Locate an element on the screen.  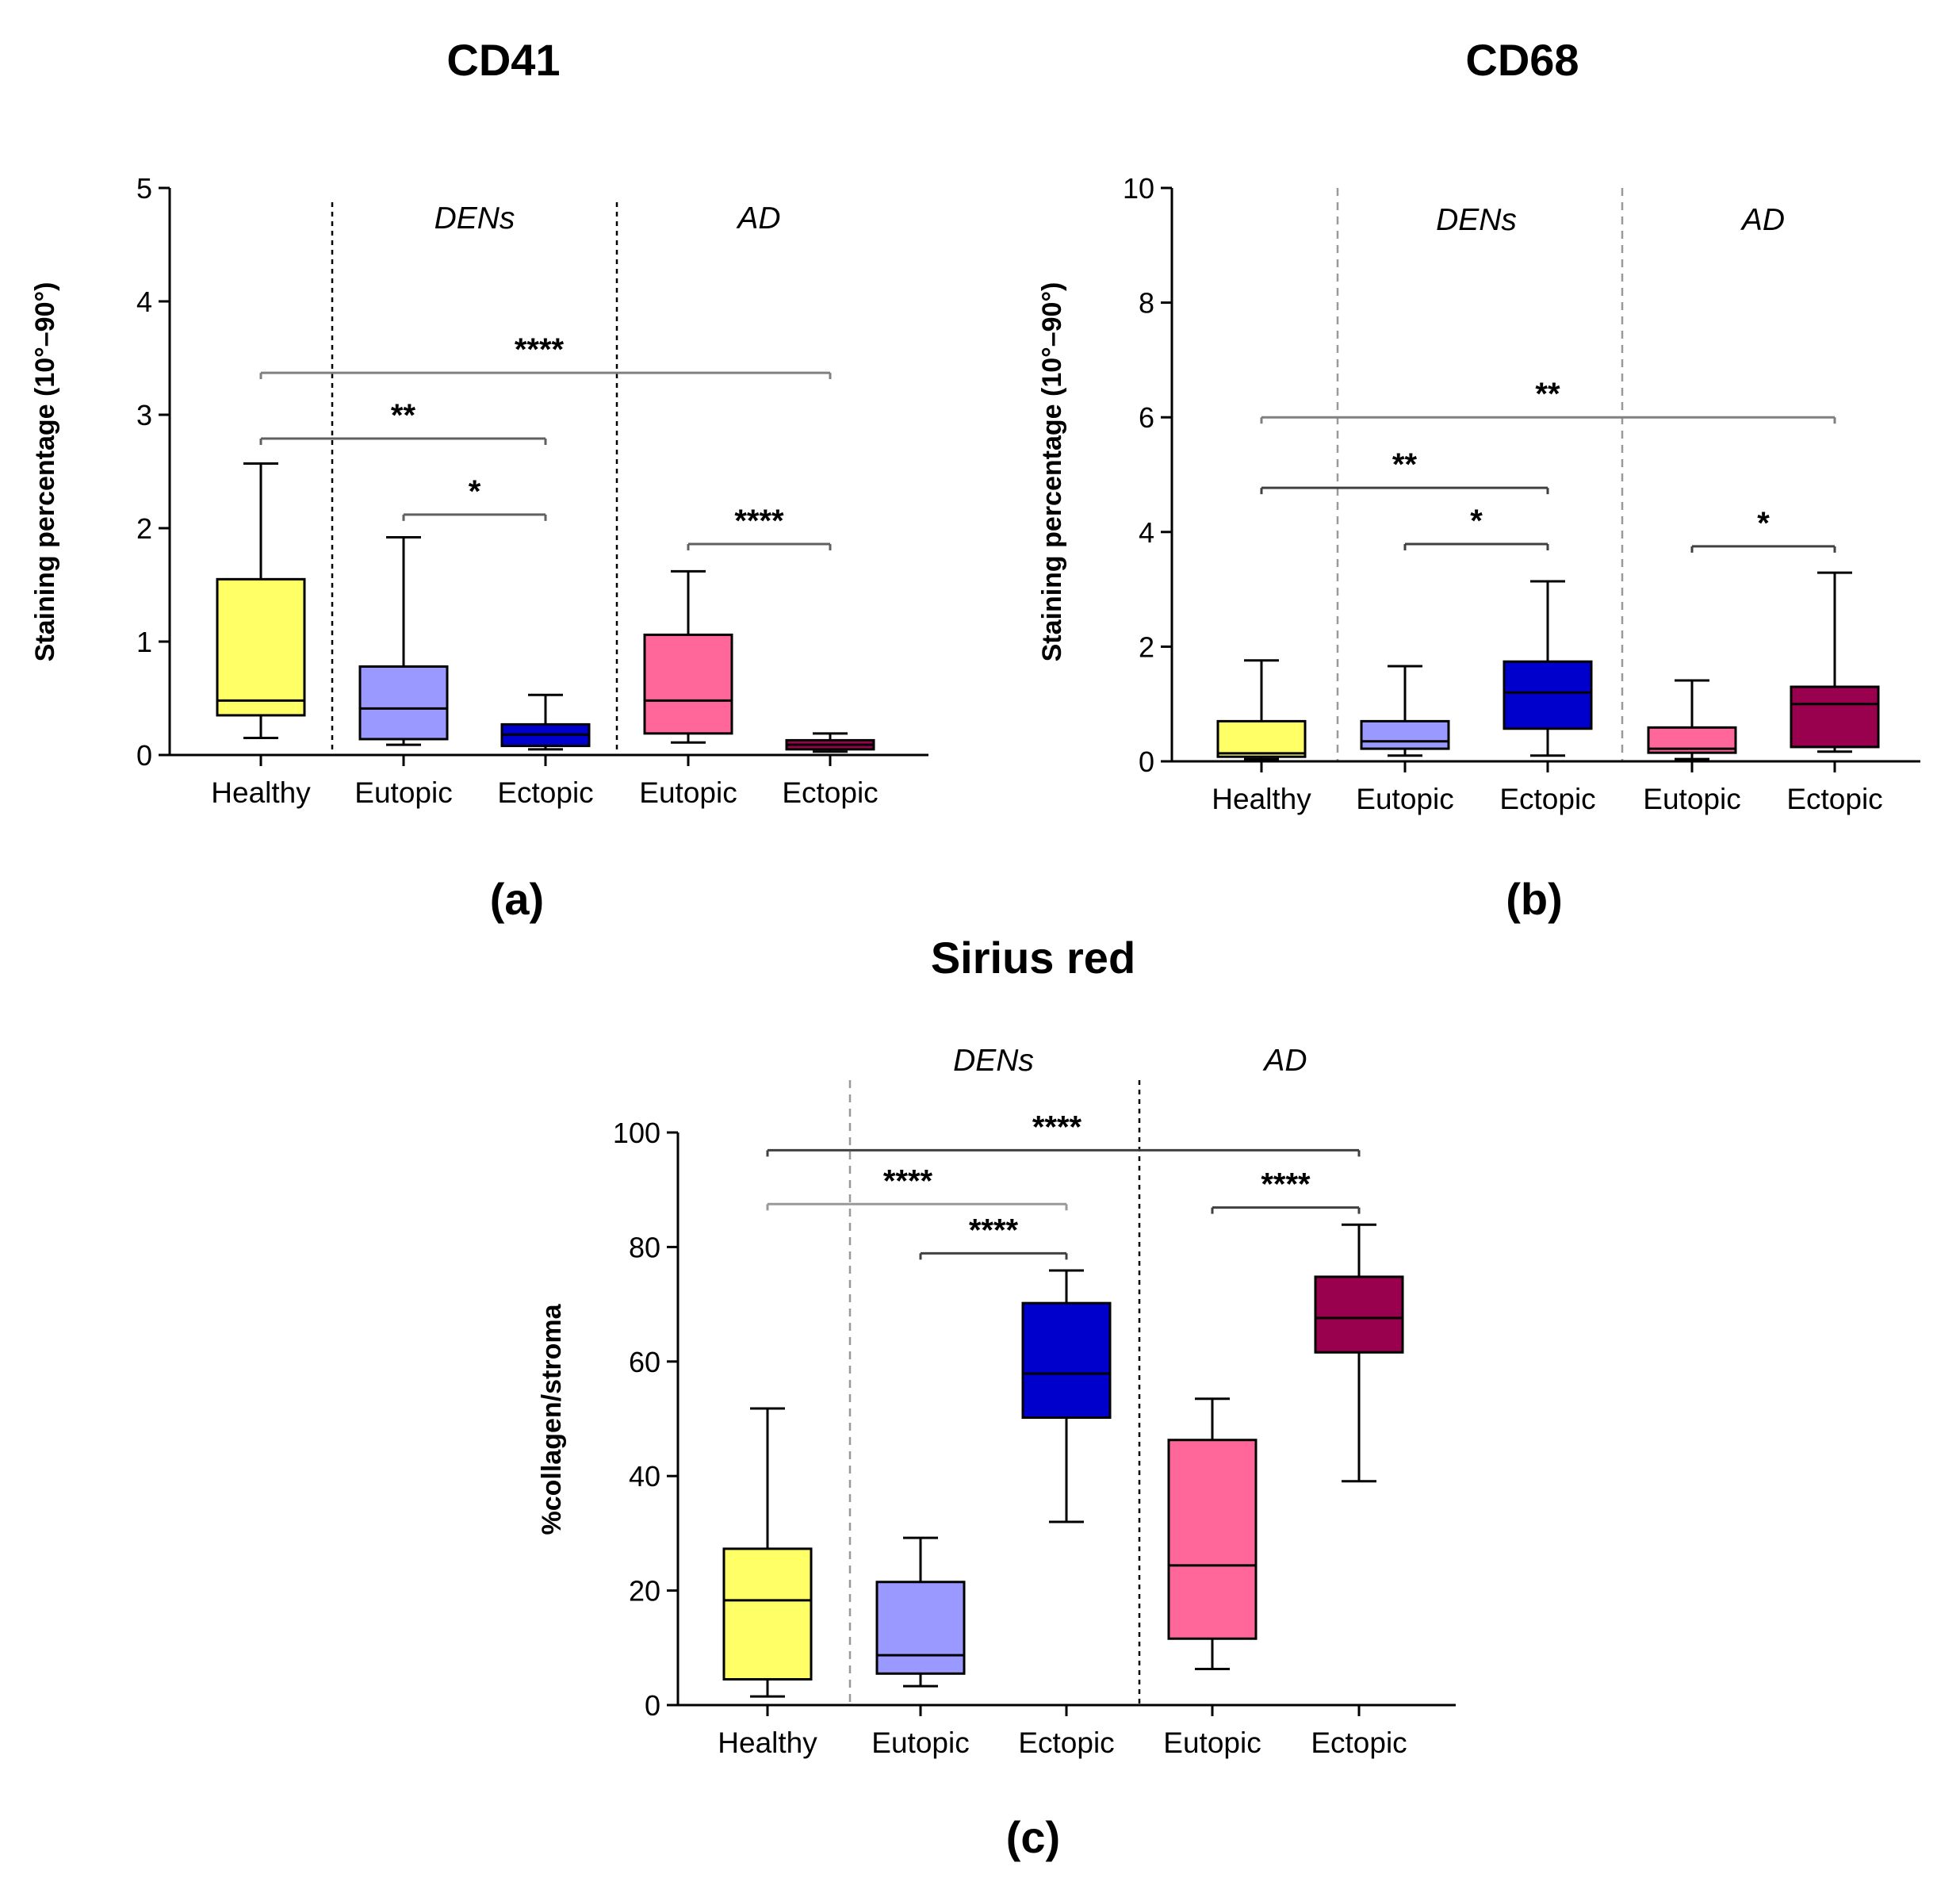
y-tick-label: 20 is located at coordinates (644, 1591).